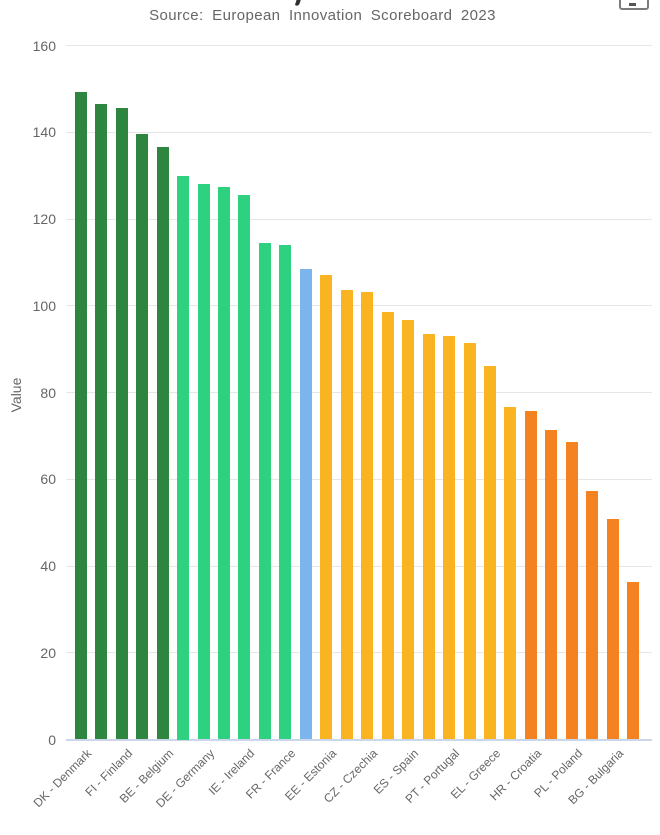  I want to click on bar-9-ie, so click(244, 467).